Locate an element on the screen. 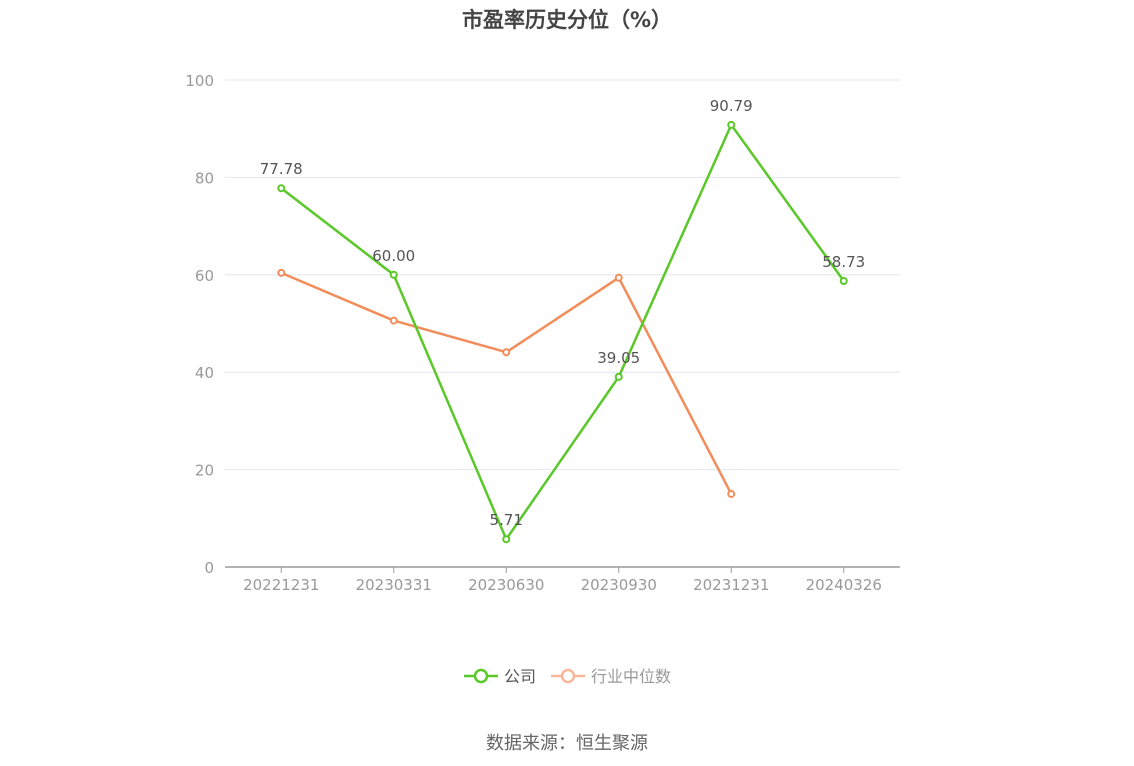 The width and height of the screenshot is (1134, 766). legend-item-0: 公司 is located at coordinates (500, 676).